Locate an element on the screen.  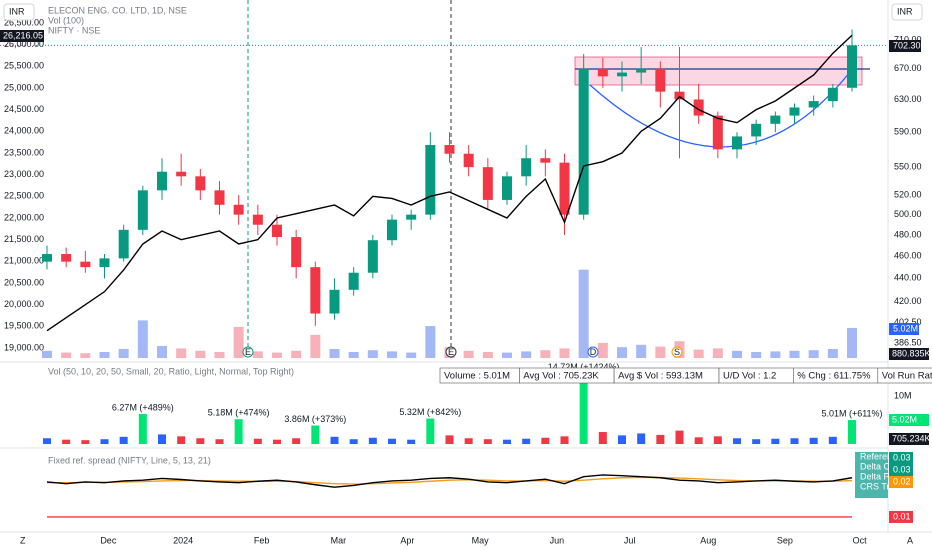
volume-label: 5.01M (+611%) is located at coordinates (851, 413).